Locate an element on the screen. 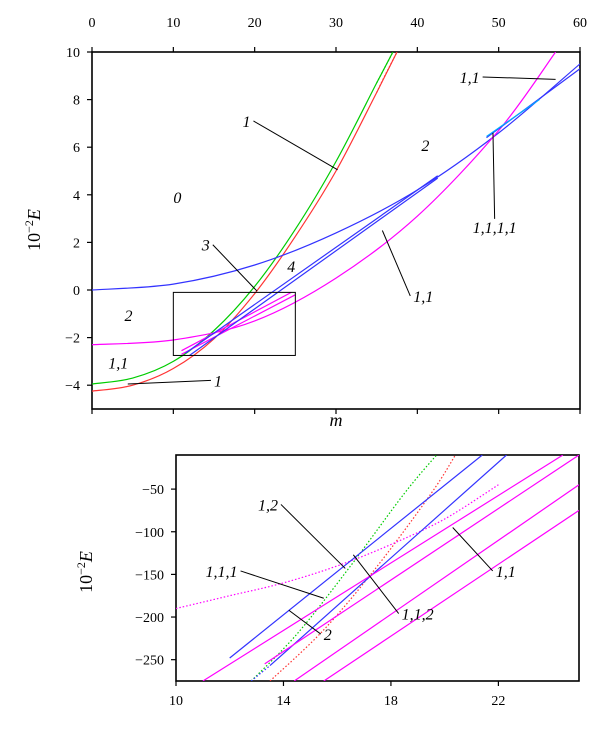  bottom-xtick-label-3: 22 is located at coordinates (498, 701).